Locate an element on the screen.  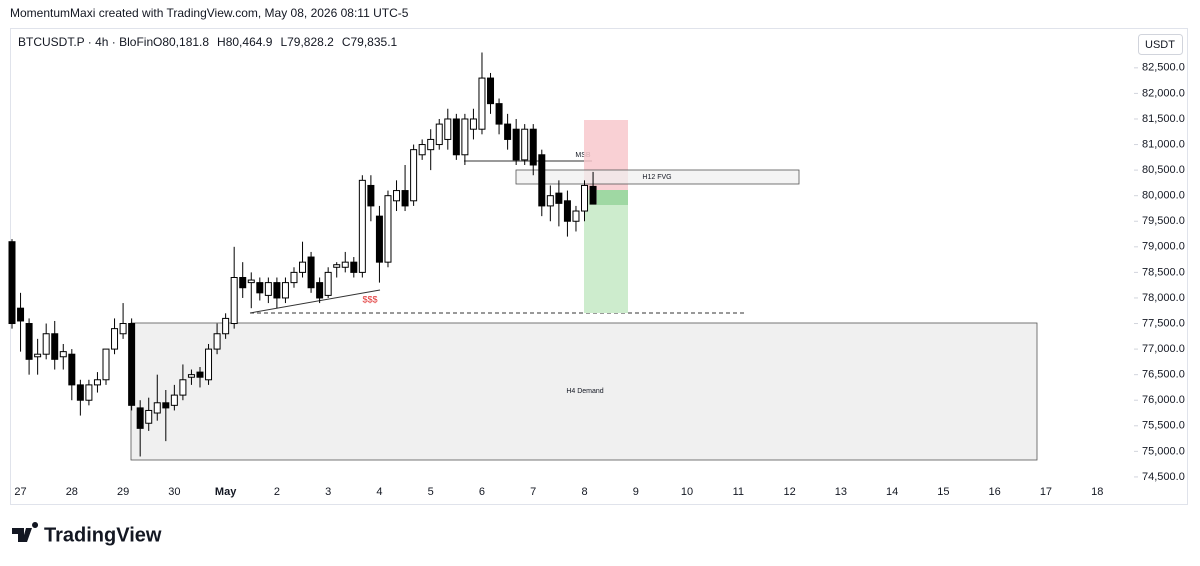
logo-text: TradingView is located at coordinates (103, 535).